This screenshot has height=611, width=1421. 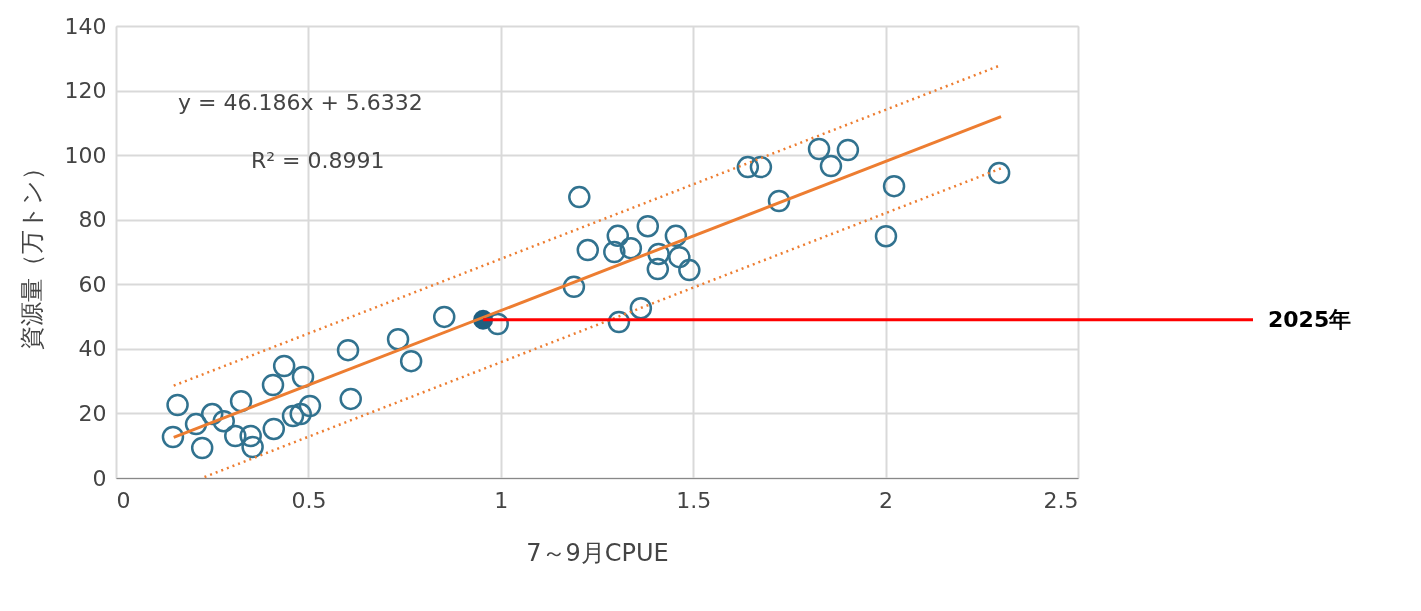 I want to click on y-tick-label: 20, so click(x=92, y=413).